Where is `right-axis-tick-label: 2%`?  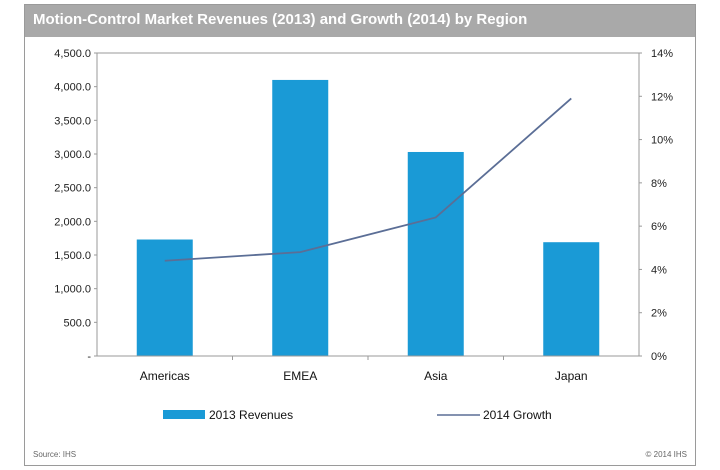 right-axis-tick-label: 2% is located at coordinates (659, 314).